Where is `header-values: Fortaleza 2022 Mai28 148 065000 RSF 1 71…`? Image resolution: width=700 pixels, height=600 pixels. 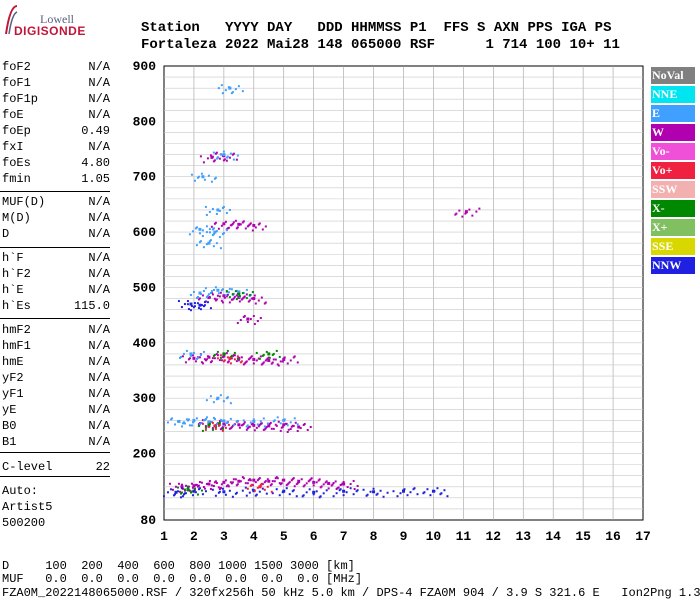
header-values: Fortaleza 2022 Mai28 148 065000 RSF 1 71… is located at coordinates (380, 45).